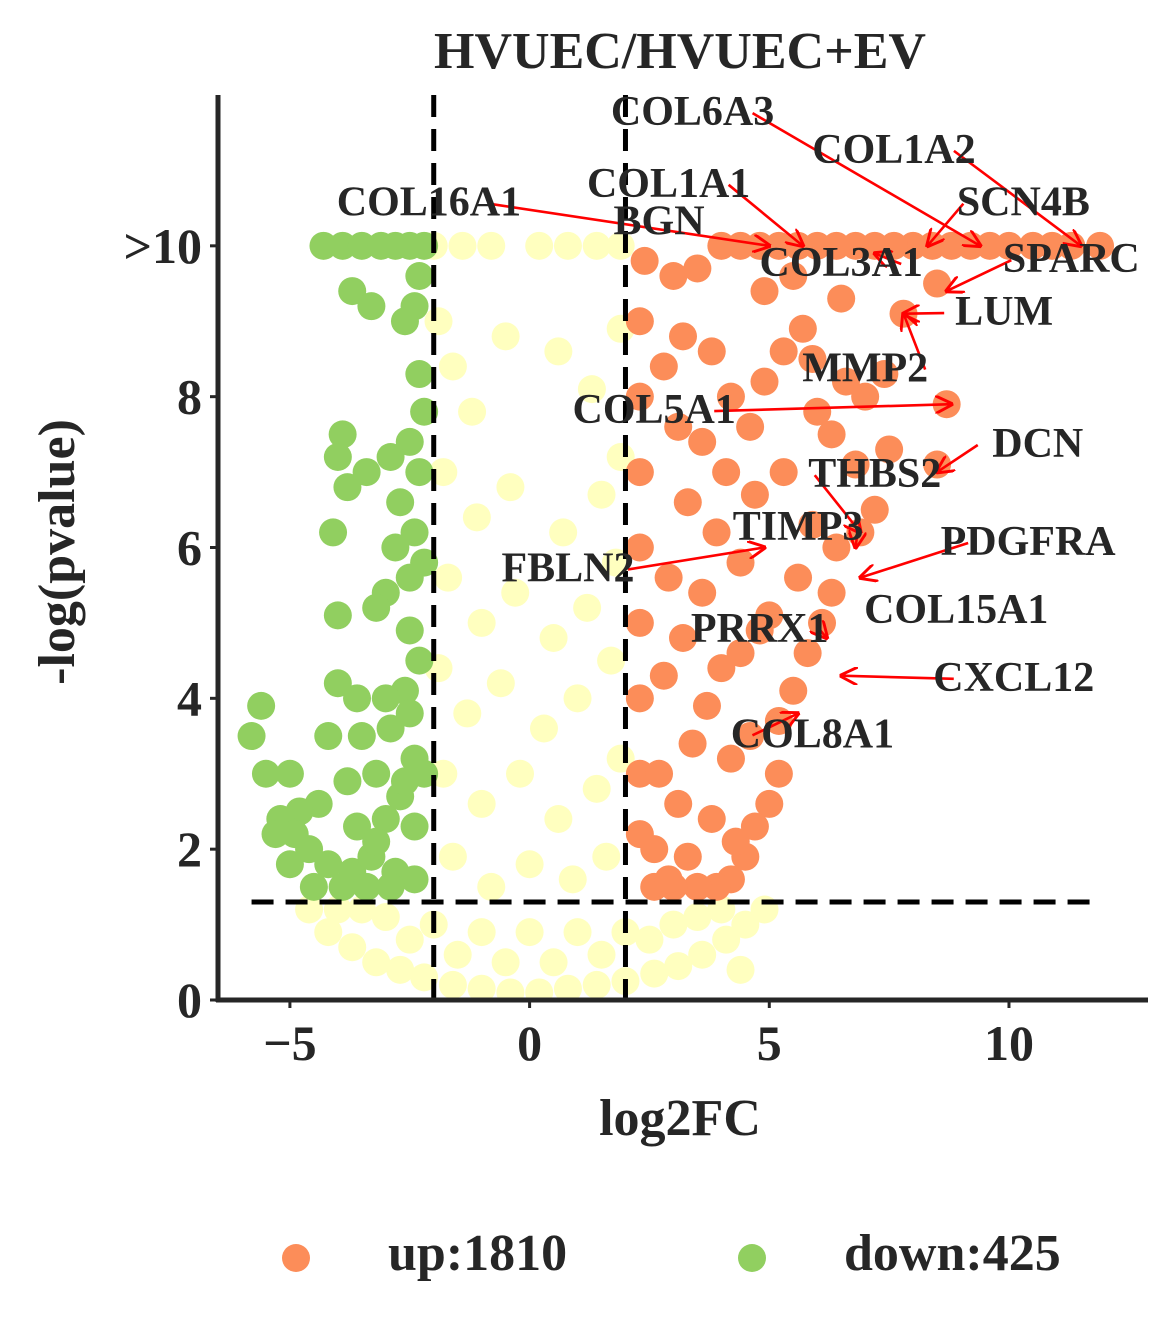 Image resolution: width=1176 pixels, height=1336 pixels. I want to click on x-tick-label-2: 5, so click(769, 1043).